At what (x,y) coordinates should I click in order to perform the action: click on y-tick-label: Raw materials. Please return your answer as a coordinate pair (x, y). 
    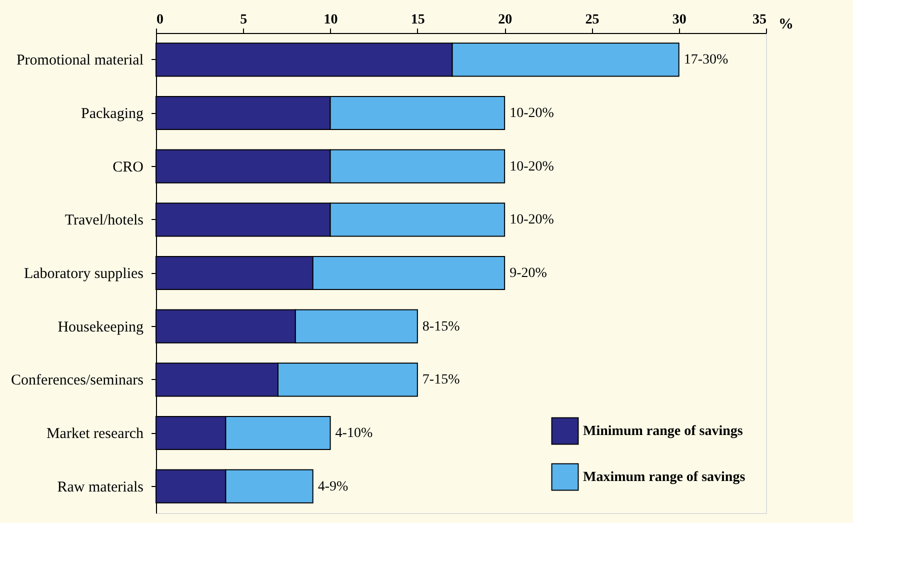
    Looking at the image, I should click on (100, 487).